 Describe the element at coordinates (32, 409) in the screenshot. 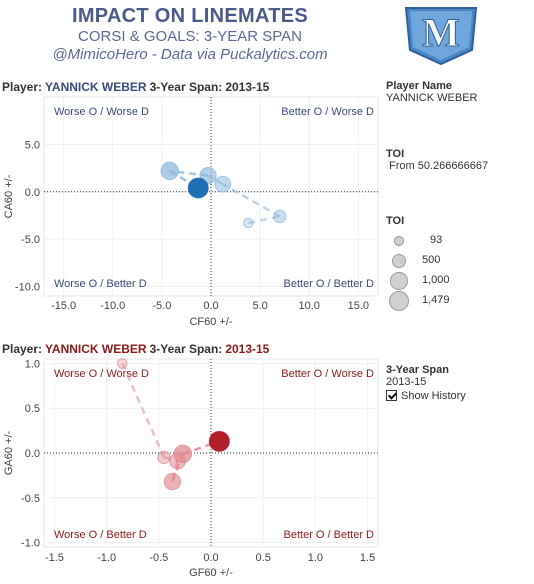

I see `goals-y-tick-label: 0.5` at that location.